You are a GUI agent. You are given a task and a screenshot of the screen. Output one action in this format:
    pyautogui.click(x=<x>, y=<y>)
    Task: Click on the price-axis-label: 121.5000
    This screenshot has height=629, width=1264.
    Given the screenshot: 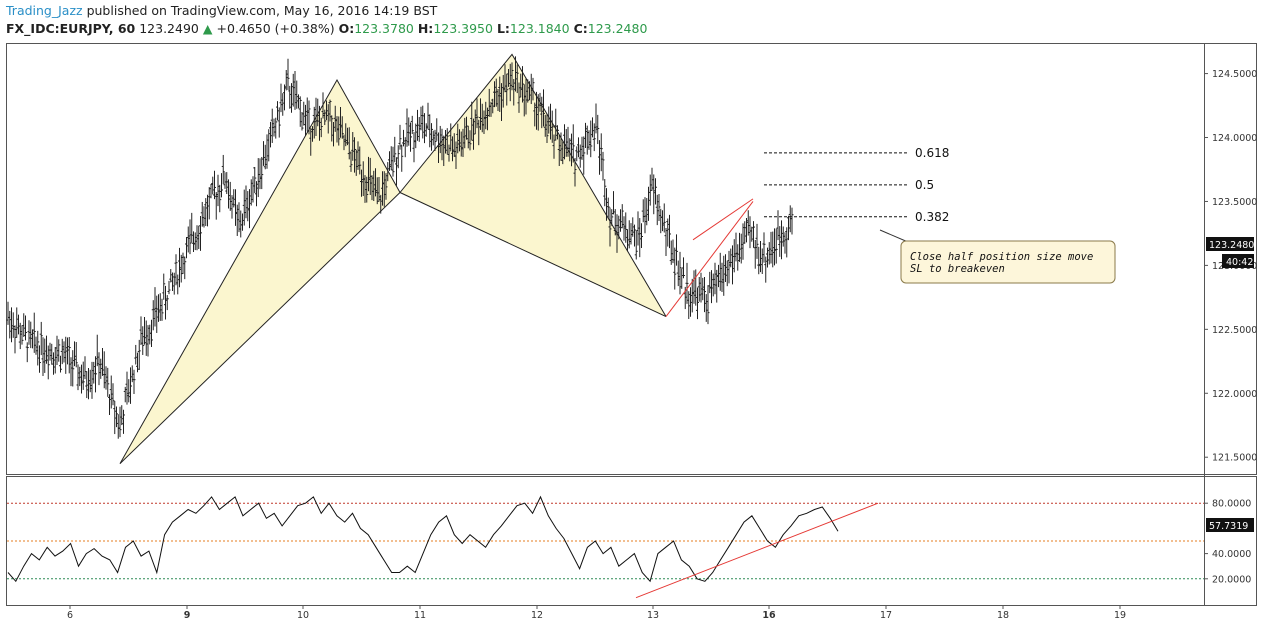 What is the action you would take?
    pyautogui.click(x=1234, y=458)
    